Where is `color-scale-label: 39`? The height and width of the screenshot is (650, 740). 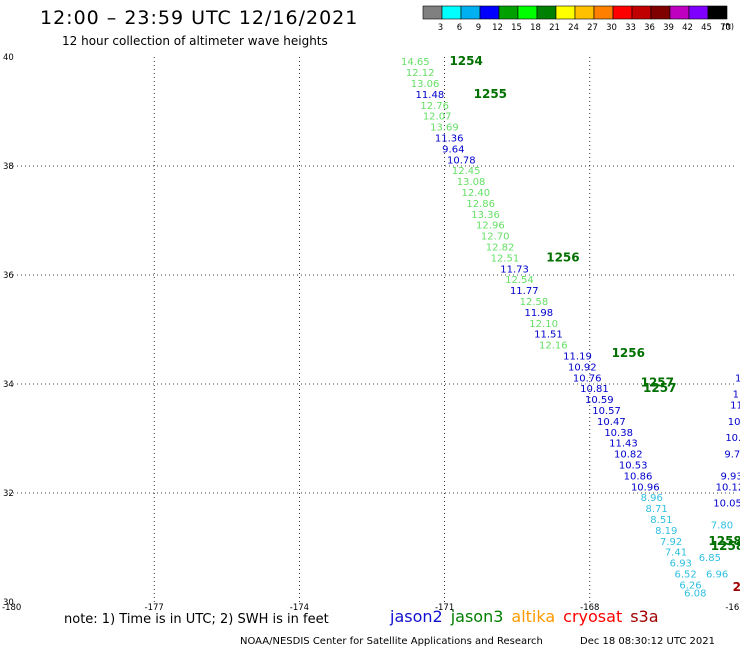
color-scale-label: 39 is located at coordinates (668, 28).